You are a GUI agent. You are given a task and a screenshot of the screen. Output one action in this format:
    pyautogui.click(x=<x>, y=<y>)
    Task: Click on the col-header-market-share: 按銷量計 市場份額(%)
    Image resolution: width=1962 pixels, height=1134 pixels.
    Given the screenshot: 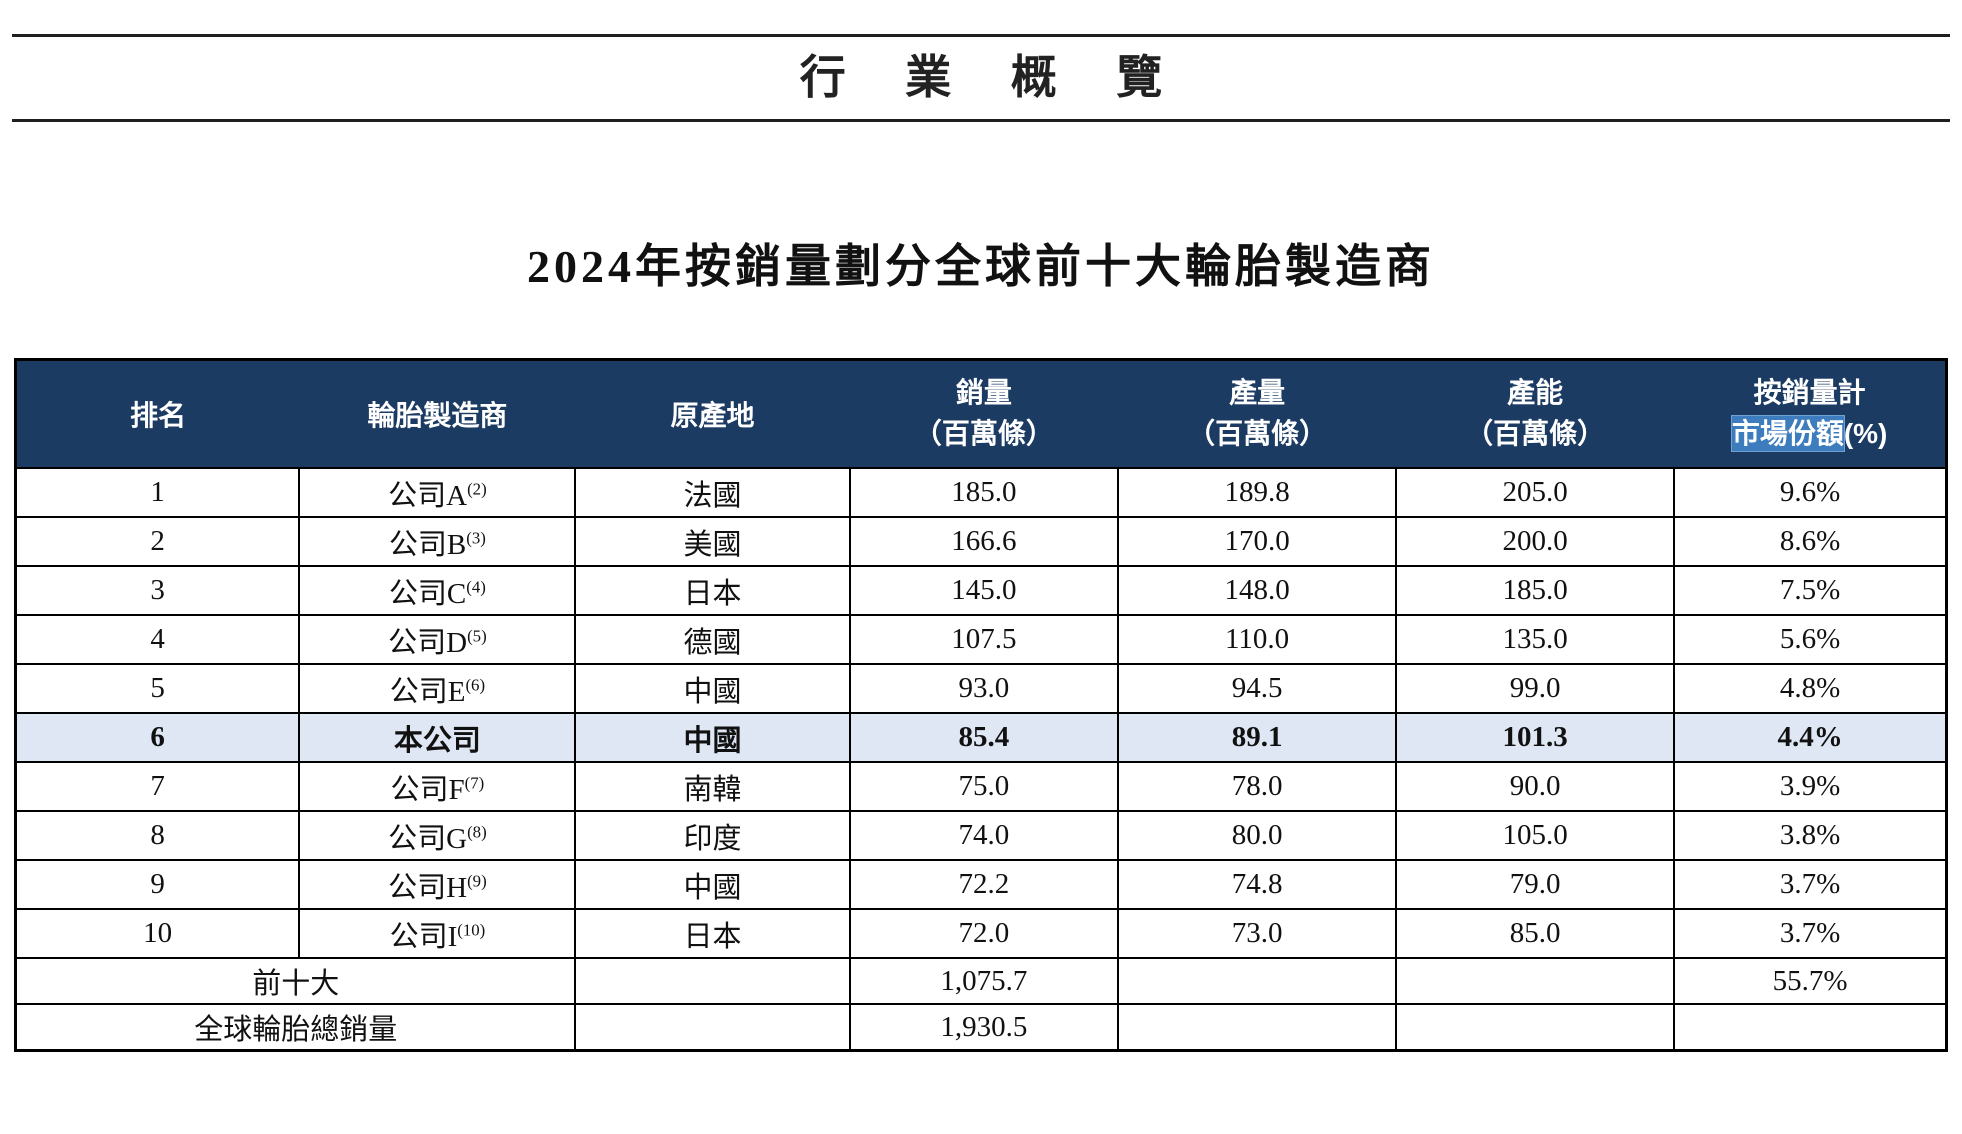 What is the action you would take?
    pyautogui.click(x=1810, y=413)
    